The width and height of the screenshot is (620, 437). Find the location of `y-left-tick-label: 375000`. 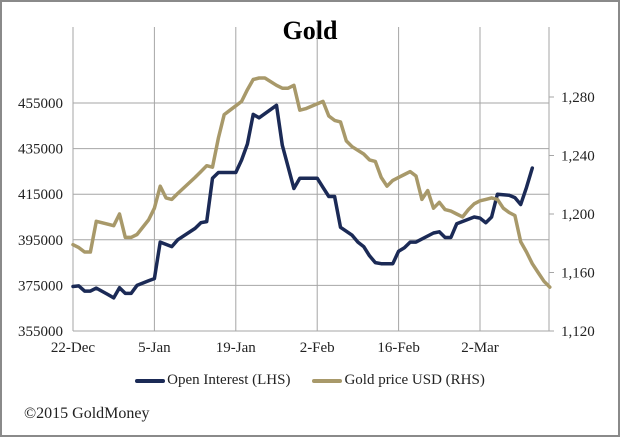

y-left-tick-label: 375000 is located at coordinates (40, 286).